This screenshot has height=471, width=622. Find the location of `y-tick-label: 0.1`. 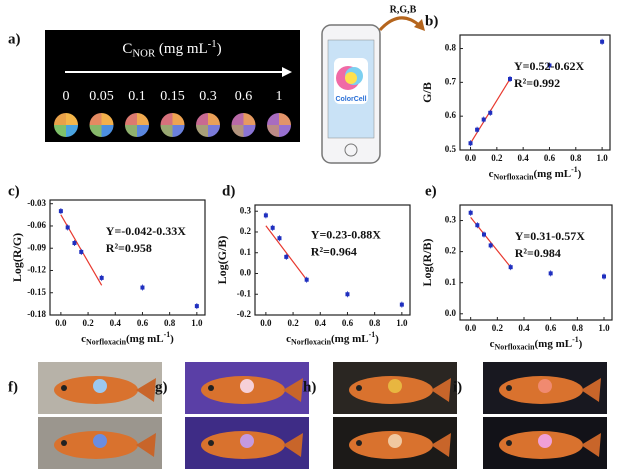

y-tick-label: 0.1 is located at coordinates (246, 252).